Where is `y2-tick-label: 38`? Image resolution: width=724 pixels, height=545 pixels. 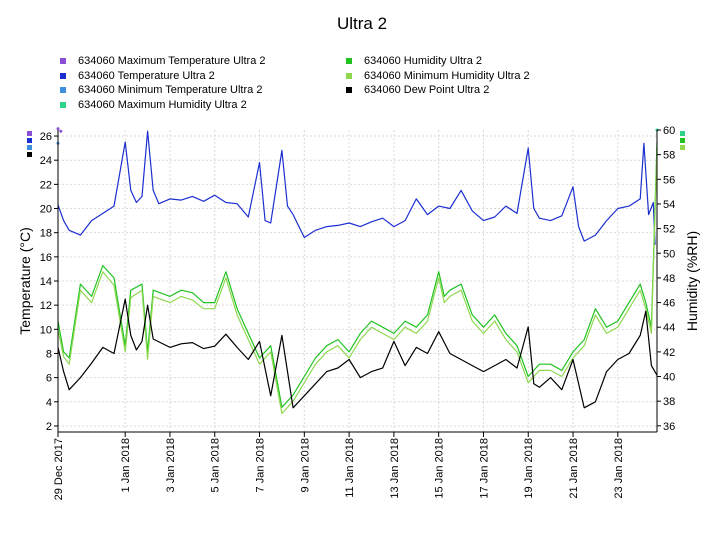
y2-tick-label: 38 is located at coordinates (669, 402).